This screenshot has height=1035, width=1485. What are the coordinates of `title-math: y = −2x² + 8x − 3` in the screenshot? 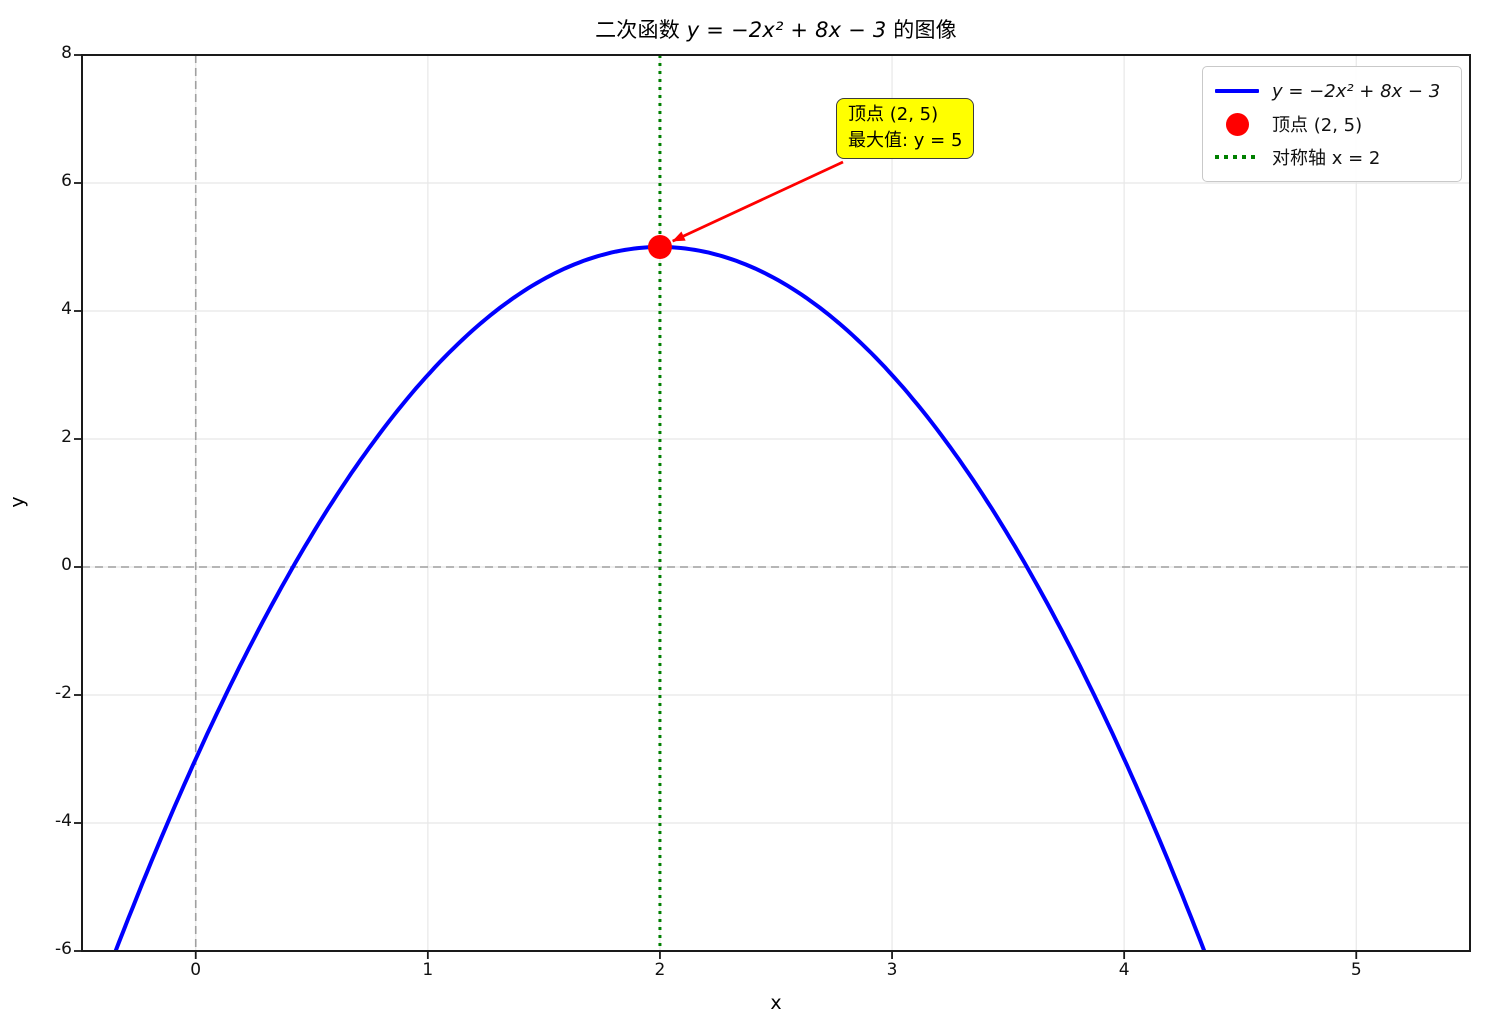 It's located at (786, 30).